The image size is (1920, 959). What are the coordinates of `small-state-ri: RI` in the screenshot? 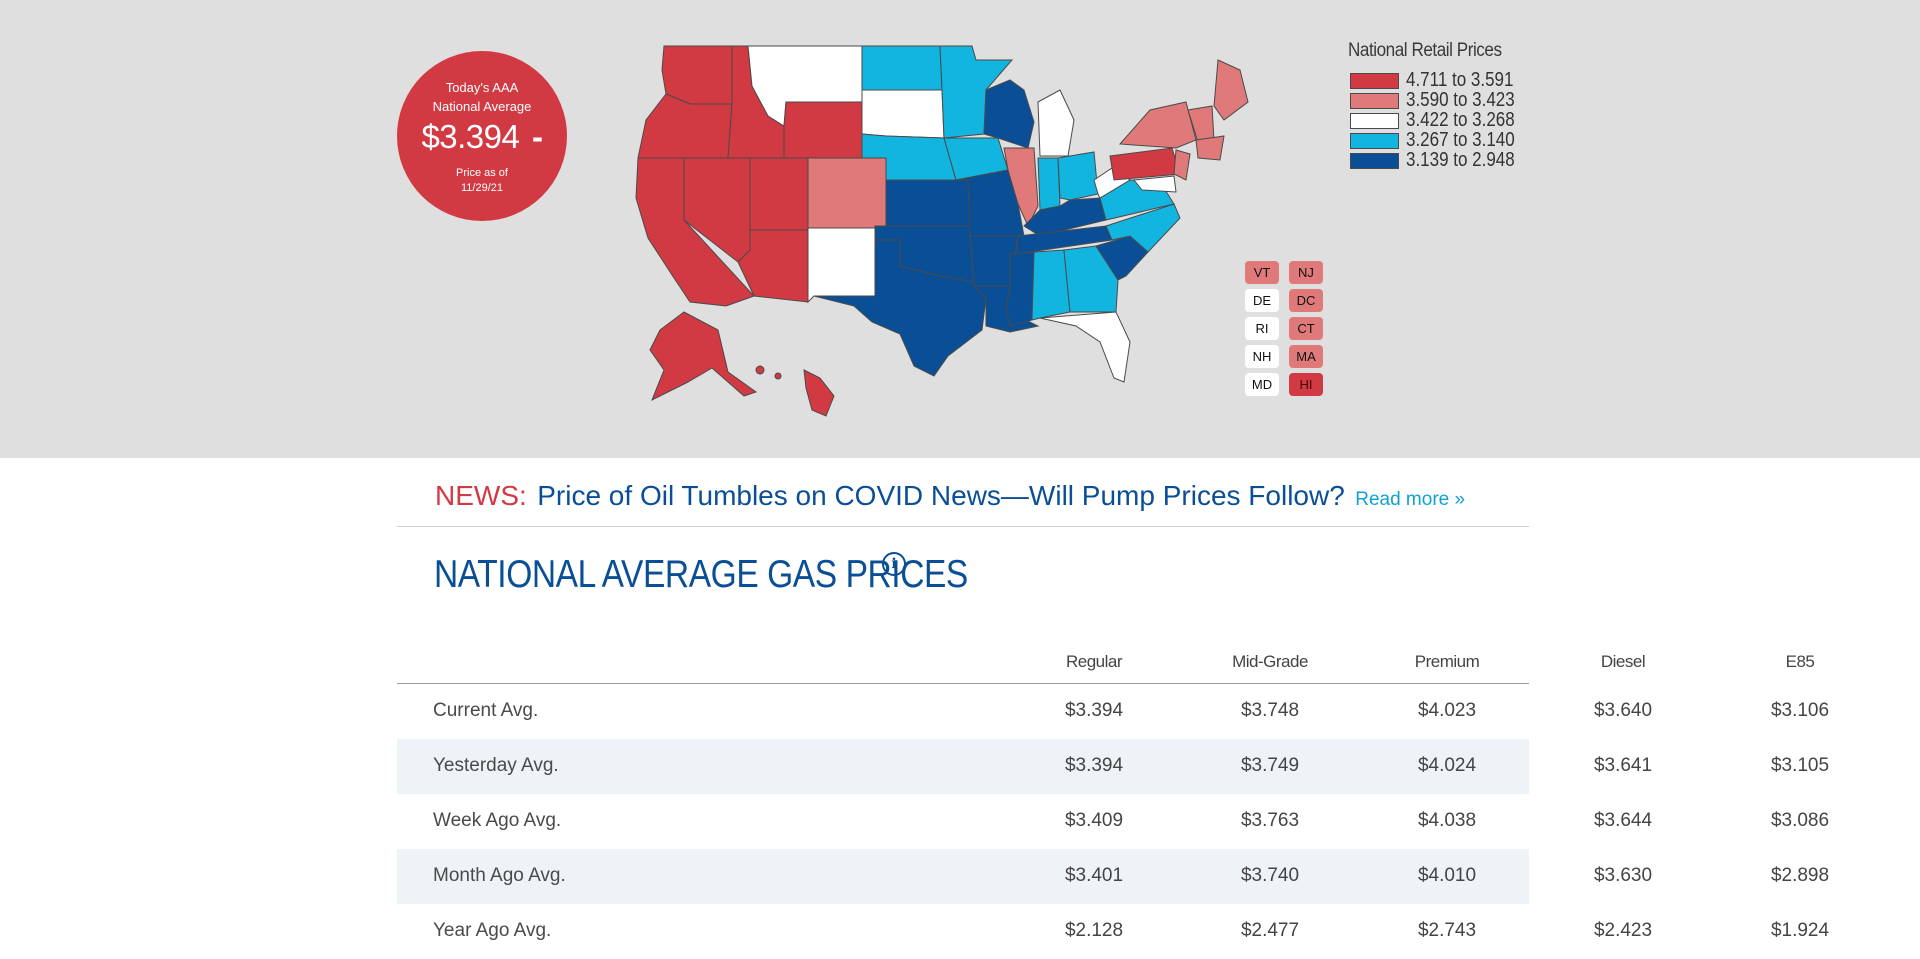 It's located at (1262, 328).